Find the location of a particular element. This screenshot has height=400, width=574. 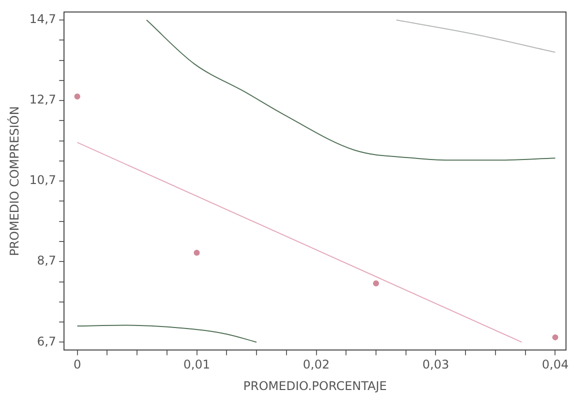

y-tick-label: 8,7 is located at coordinates (46, 261).